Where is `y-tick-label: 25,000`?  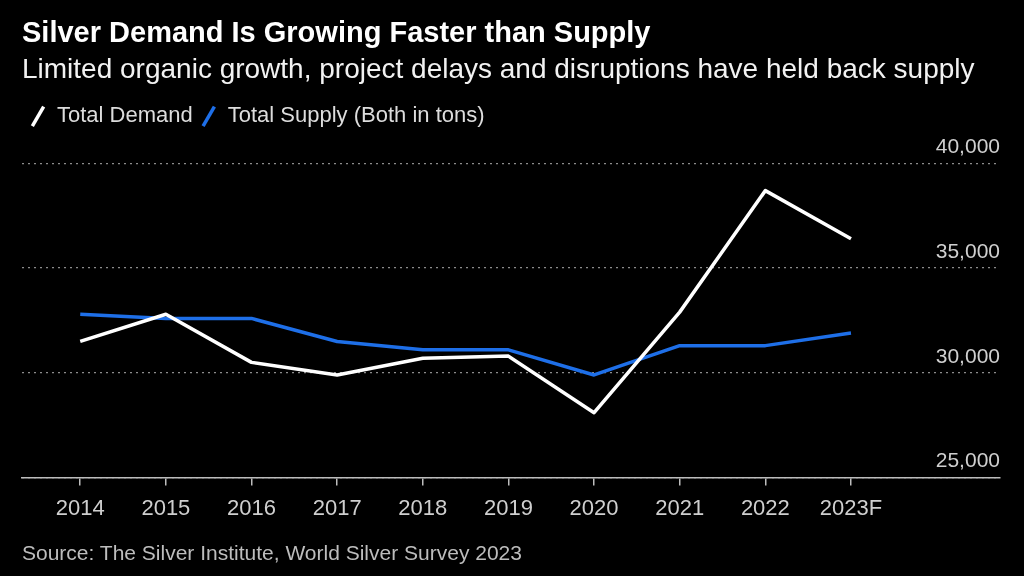
y-tick-label: 25,000 is located at coordinates (967, 460).